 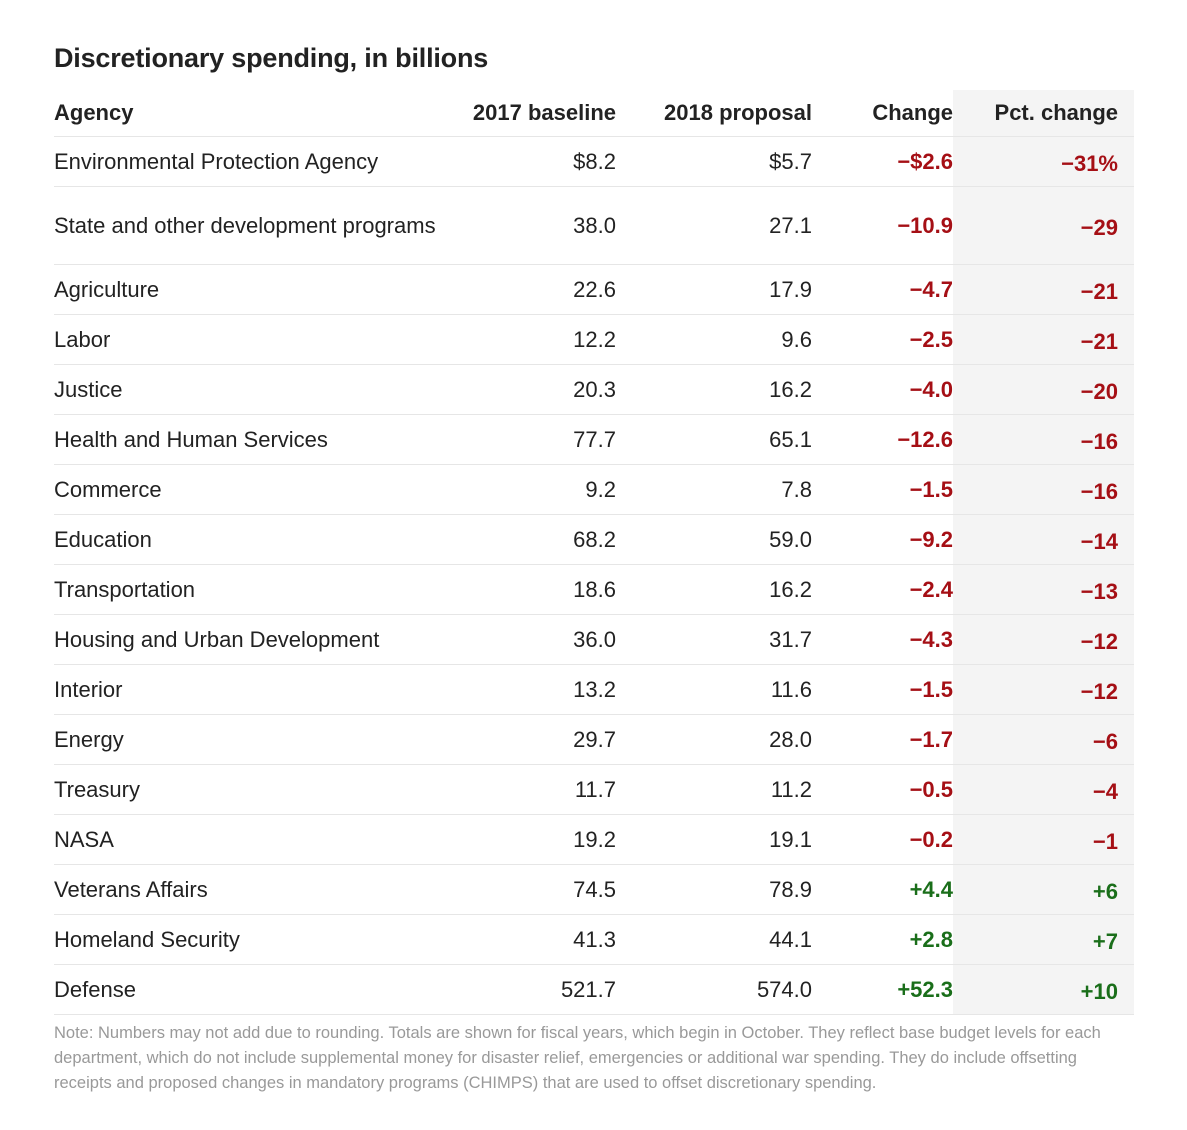 I want to click on table-row: Commerce 9.2 7.8 −1.5 −16, so click(x=594, y=489).